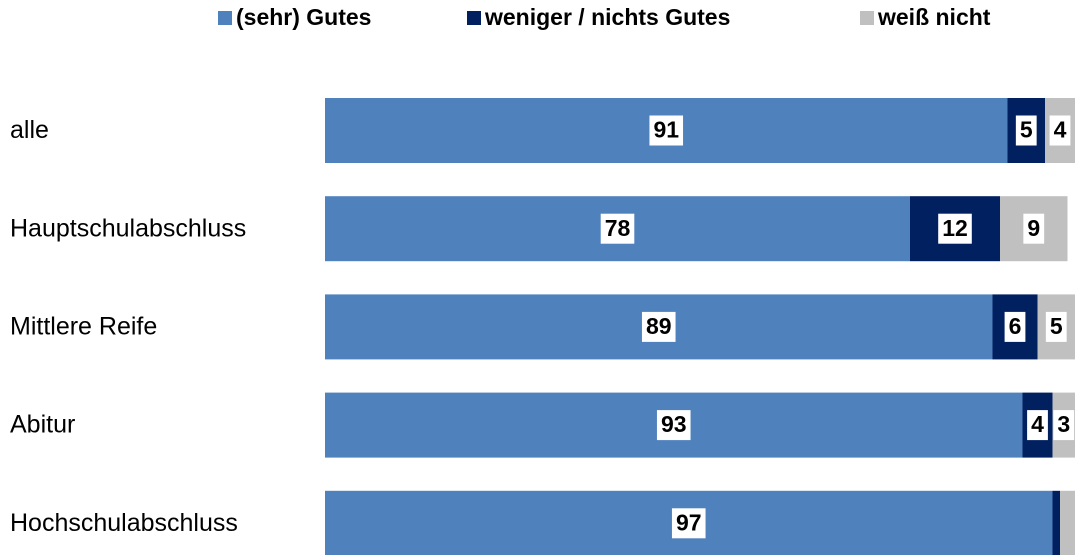  I want to click on value-label: 93, so click(674, 424).